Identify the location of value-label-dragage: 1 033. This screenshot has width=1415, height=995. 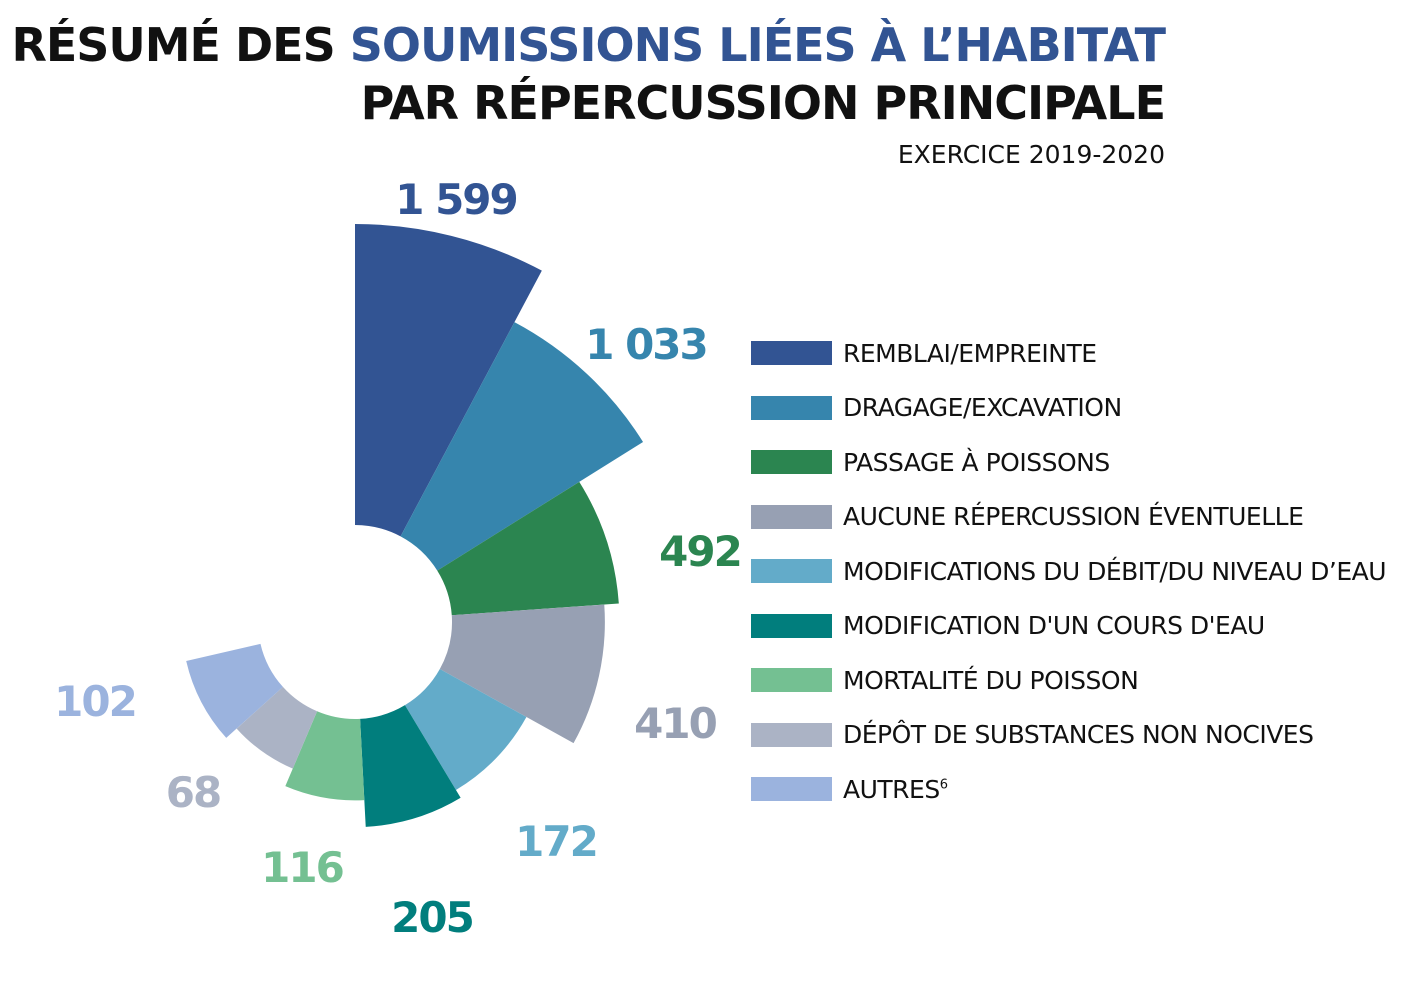
(646, 344).